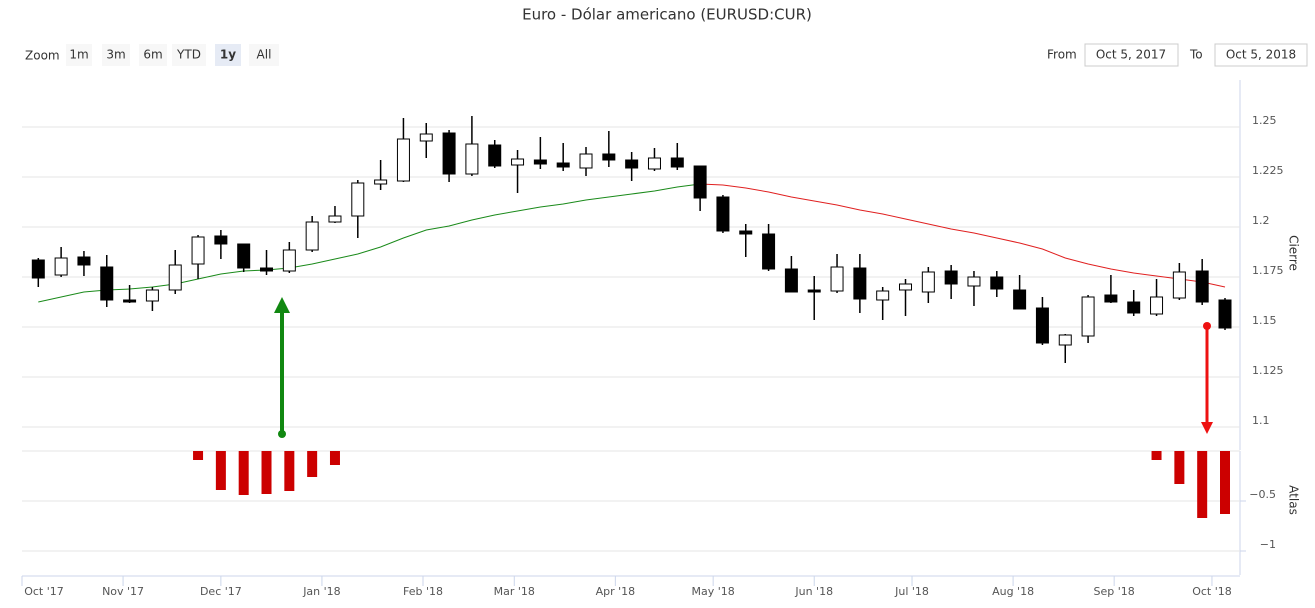  Describe the element at coordinates (1294, 500) in the screenshot. I see `y2-axis-title: Atlas` at that location.